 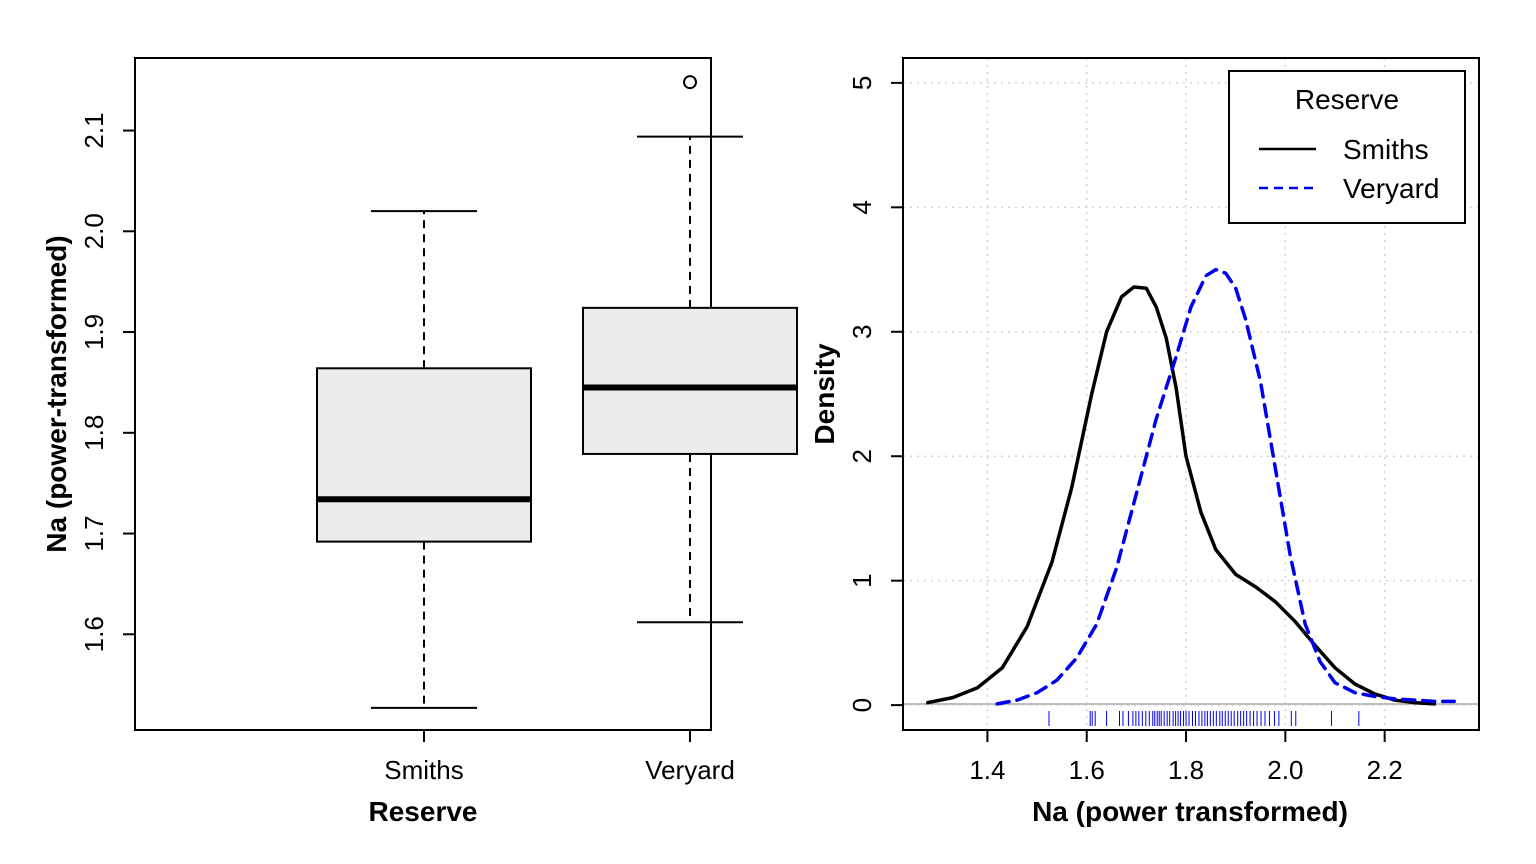 What do you see at coordinates (862, 207) in the screenshot?
I see `density-y-tick-label: 4` at bounding box center [862, 207].